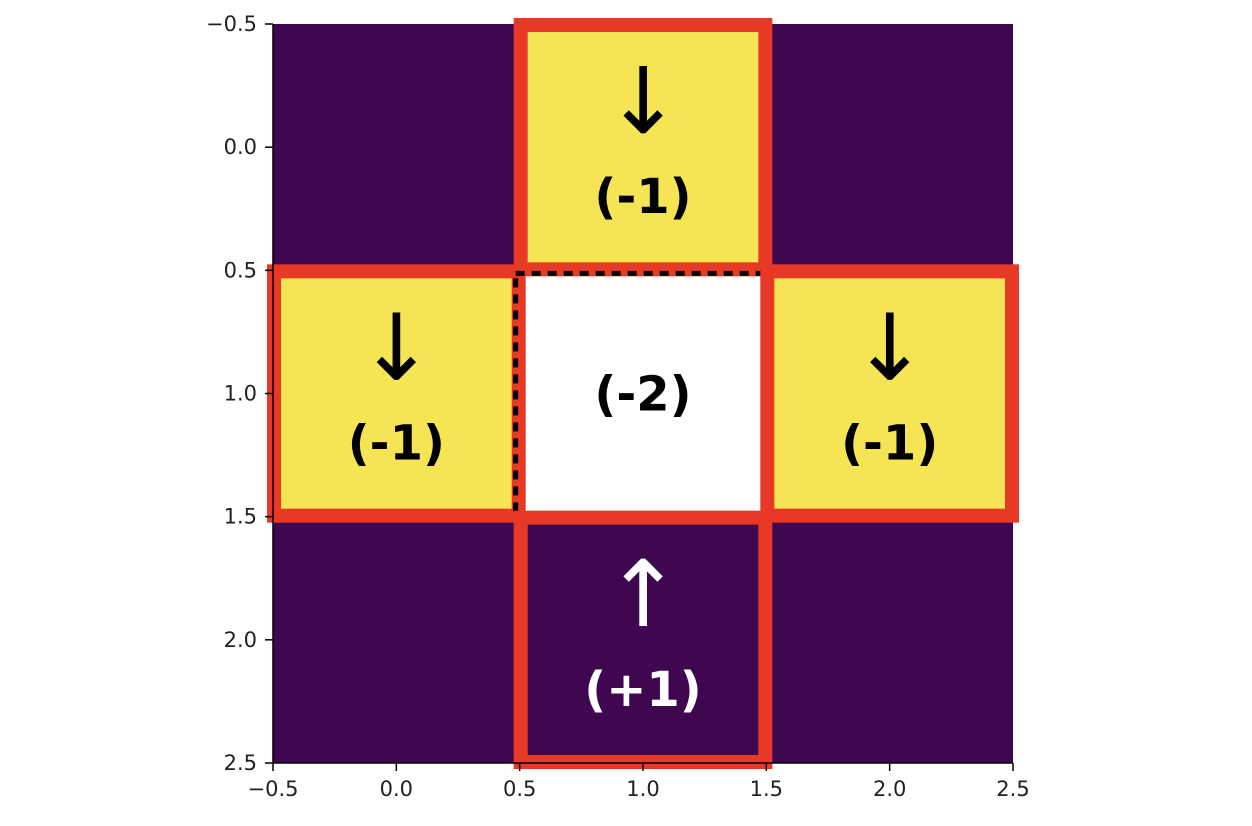 This screenshot has height=826, width=1252. What do you see at coordinates (642, 789) in the screenshot?
I see `x-tick-label: 1.0` at bounding box center [642, 789].